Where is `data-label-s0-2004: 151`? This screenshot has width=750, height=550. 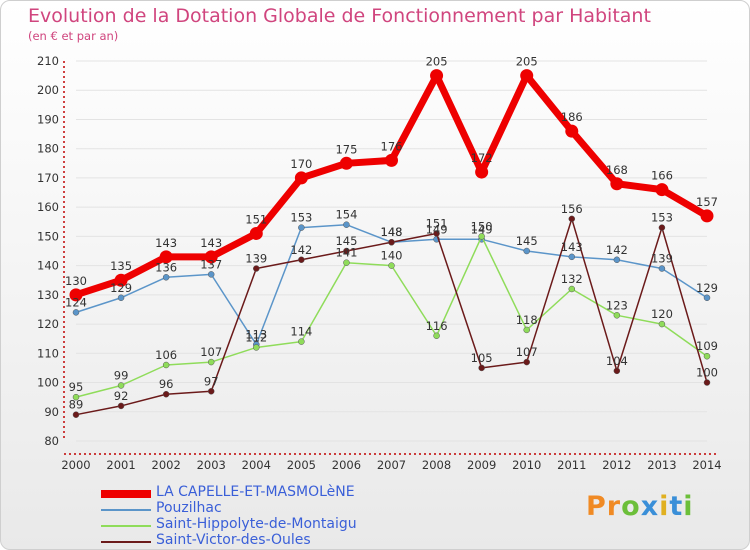
data-label-s0-2004: 151 is located at coordinates (256, 219).